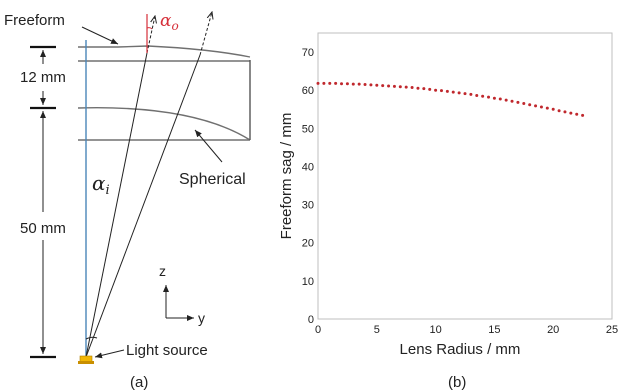 The image size is (622, 392). I want to click on freeform-leader-arrow, so click(100, 35).